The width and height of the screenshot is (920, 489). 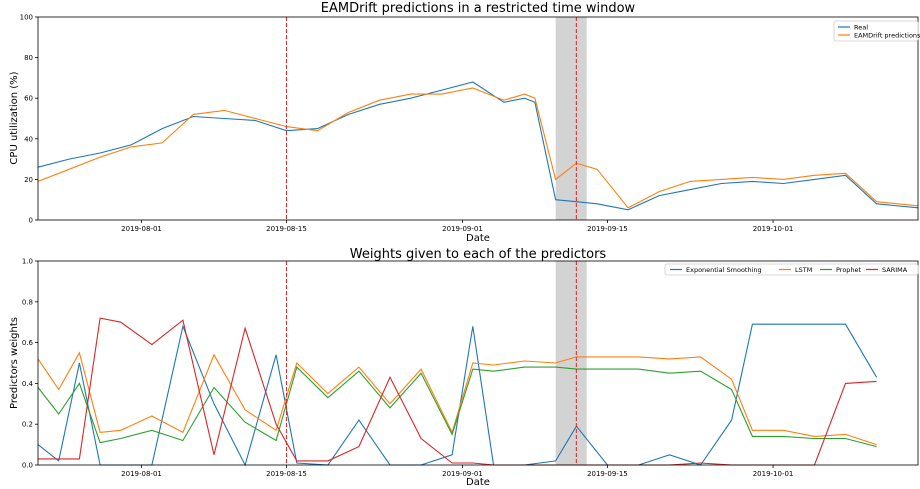 I want to click on y-tick-label: 0.0, so click(x=27, y=466).